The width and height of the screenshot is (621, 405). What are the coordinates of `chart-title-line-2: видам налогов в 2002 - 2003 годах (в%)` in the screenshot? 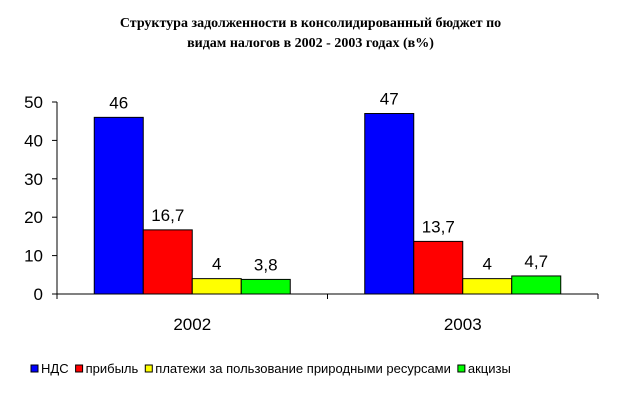 It's located at (310, 43).